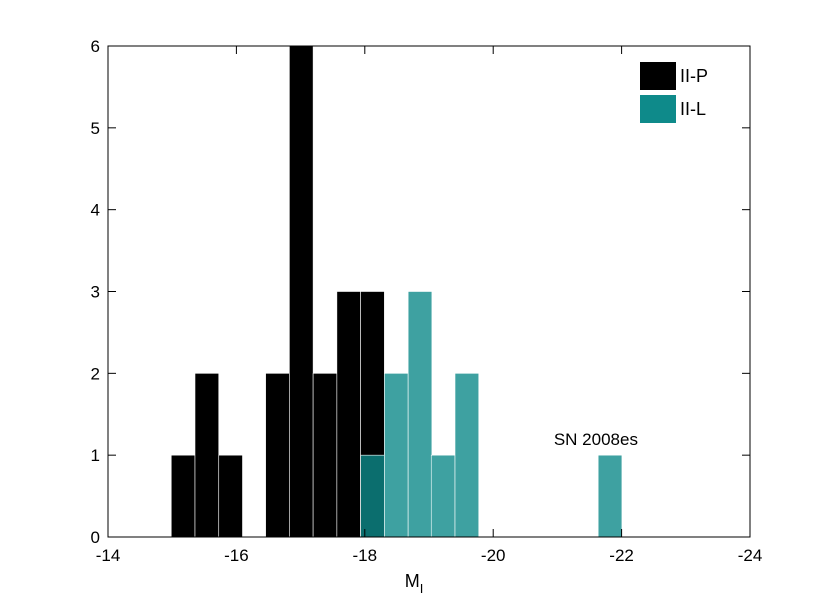  What do you see at coordinates (108, 555) in the screenshot?
I see `x-tick-label: -14` at bounding box center [108, 555].